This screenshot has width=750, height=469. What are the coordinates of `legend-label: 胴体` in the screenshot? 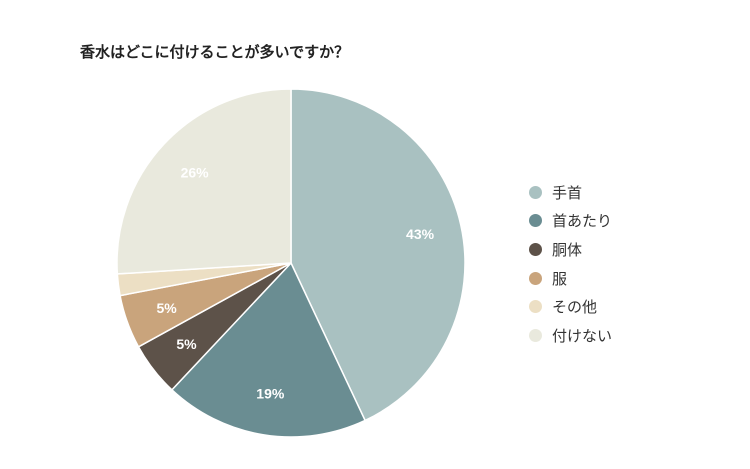 It's located at (567, 249).